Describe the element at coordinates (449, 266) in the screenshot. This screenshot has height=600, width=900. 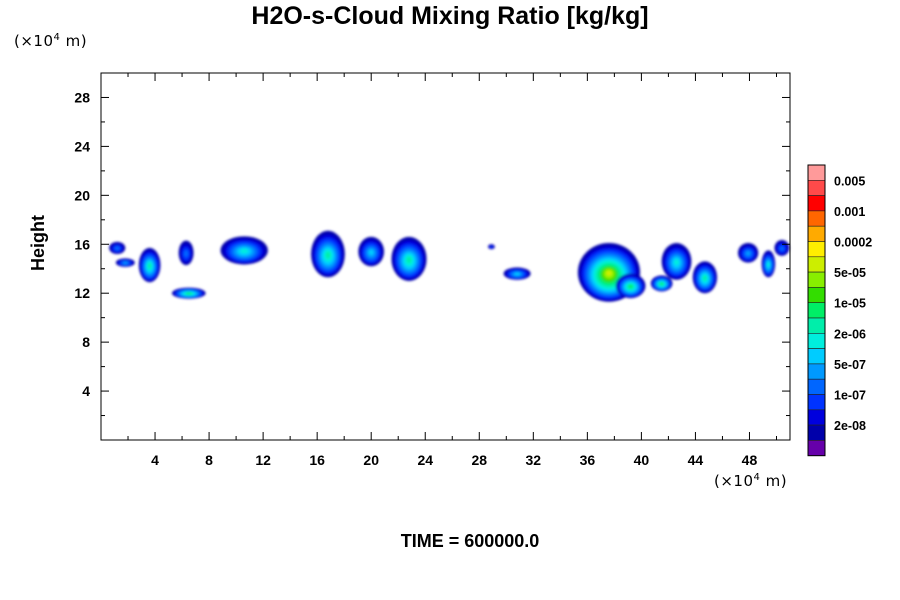
I see `cloud-cells` at that location.